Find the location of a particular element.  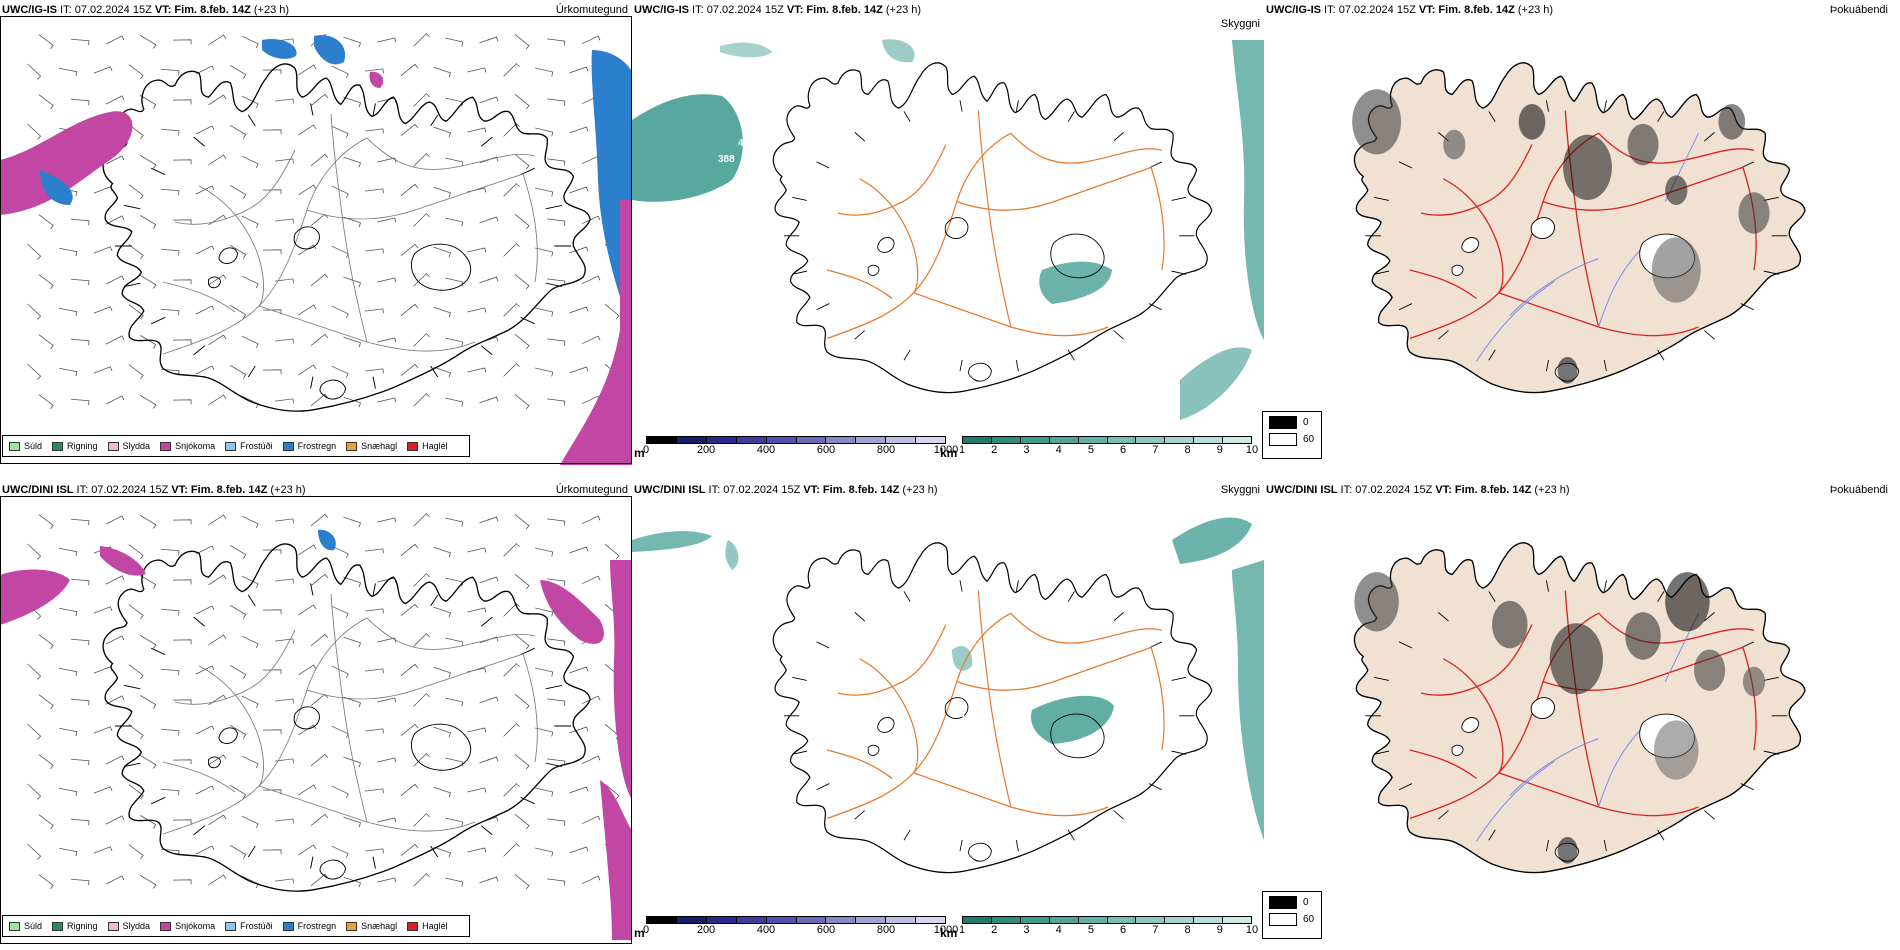

snow-area is located at coordinates (66, 163).